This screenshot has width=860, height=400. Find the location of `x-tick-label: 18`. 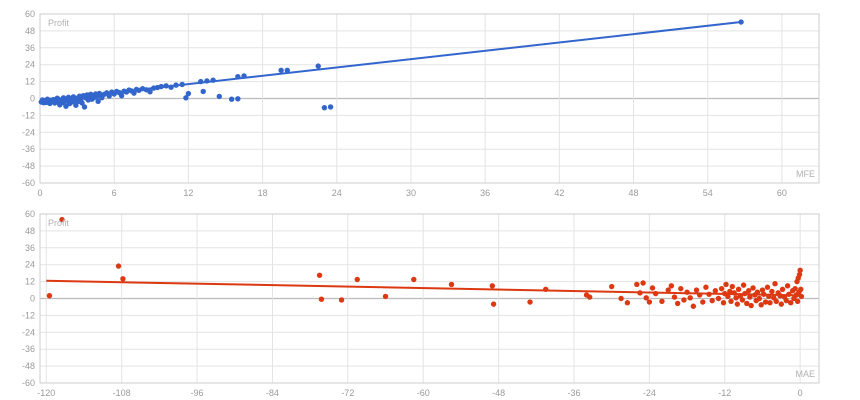

x-tick-label: 18 is located at coordinates (263, 193).